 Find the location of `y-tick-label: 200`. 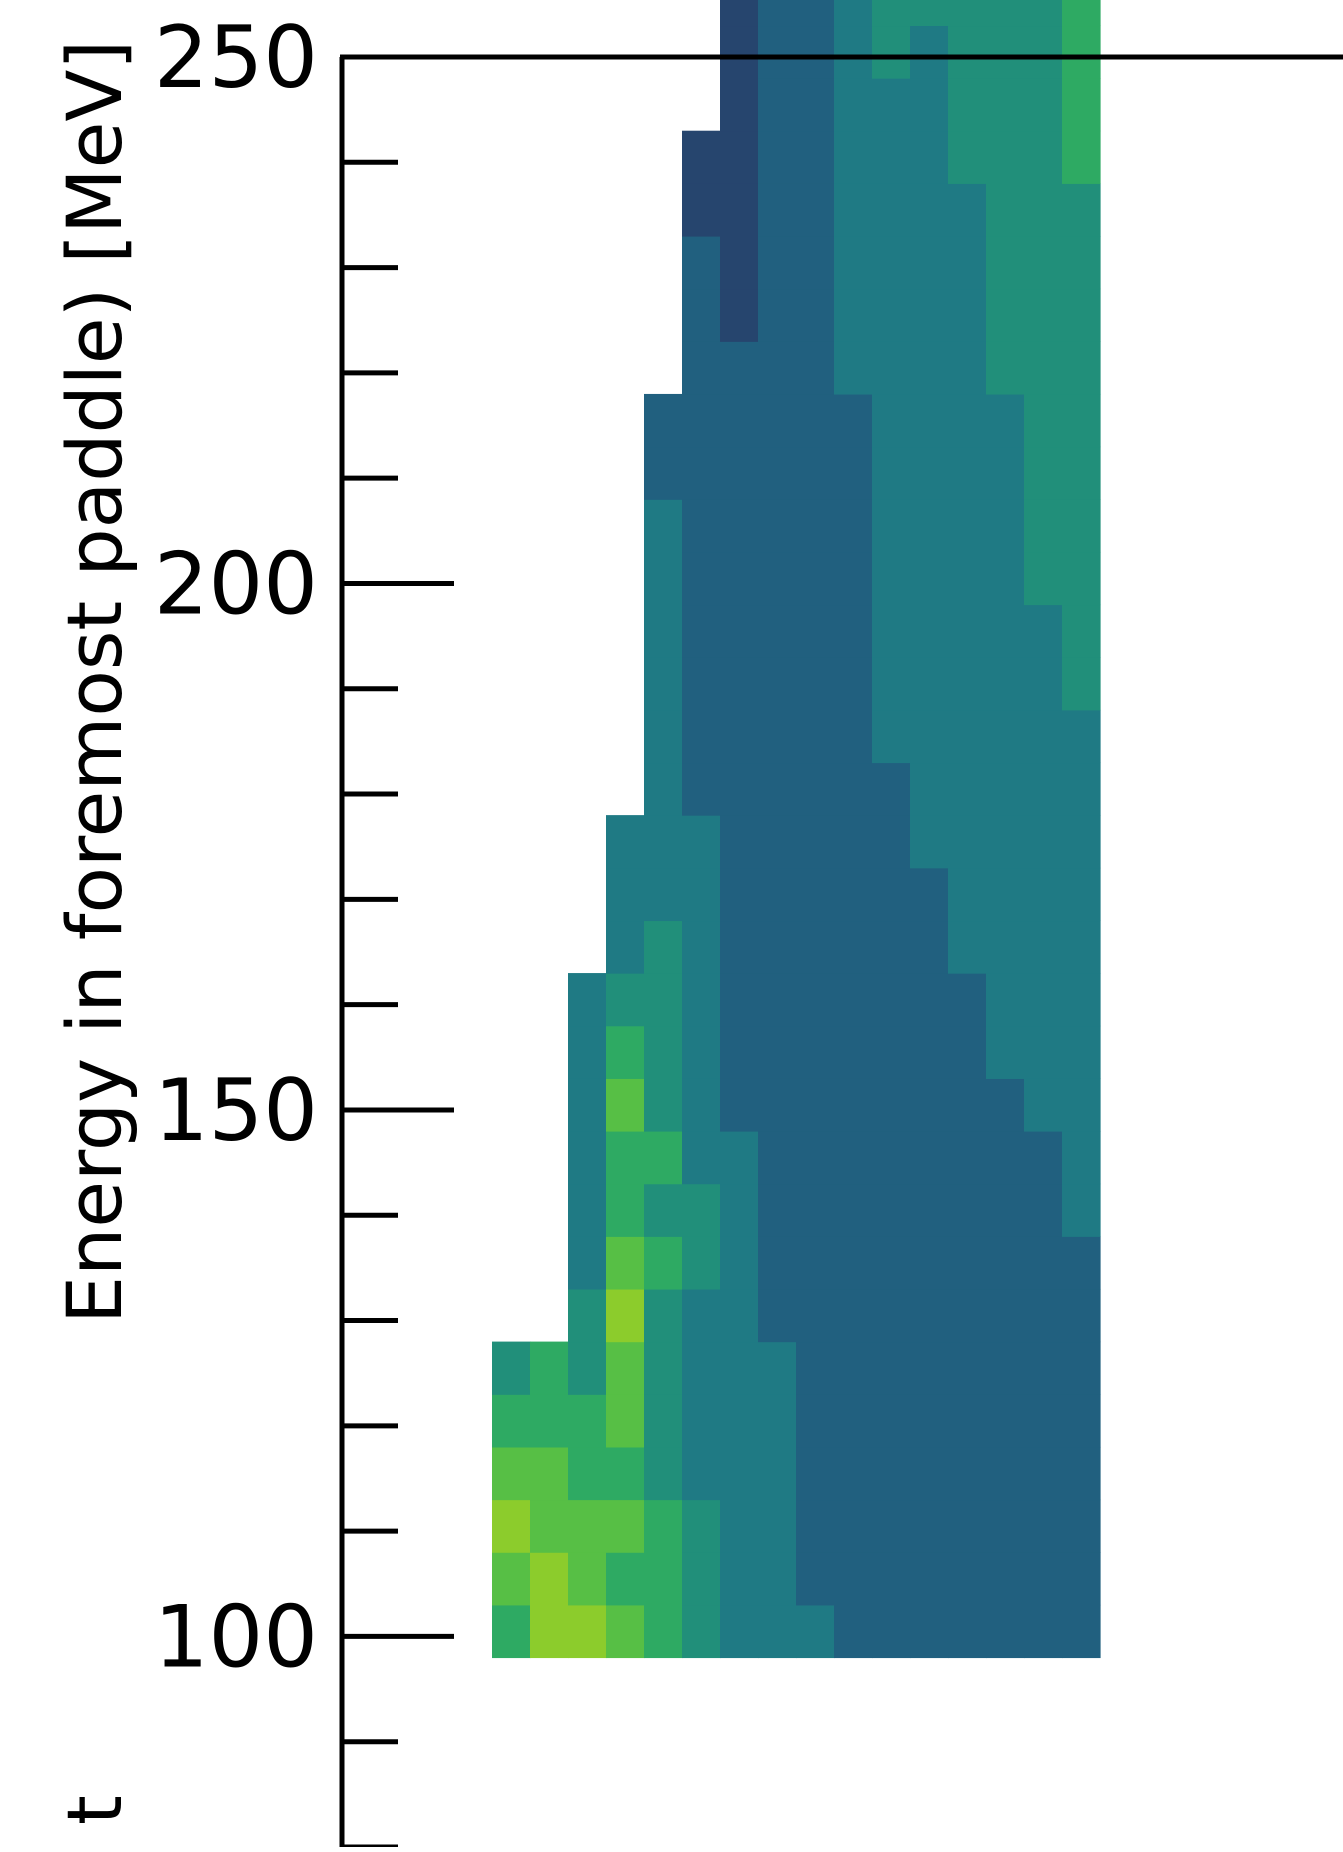

y-tick-label: 200 is located at coordinates (236, 584).